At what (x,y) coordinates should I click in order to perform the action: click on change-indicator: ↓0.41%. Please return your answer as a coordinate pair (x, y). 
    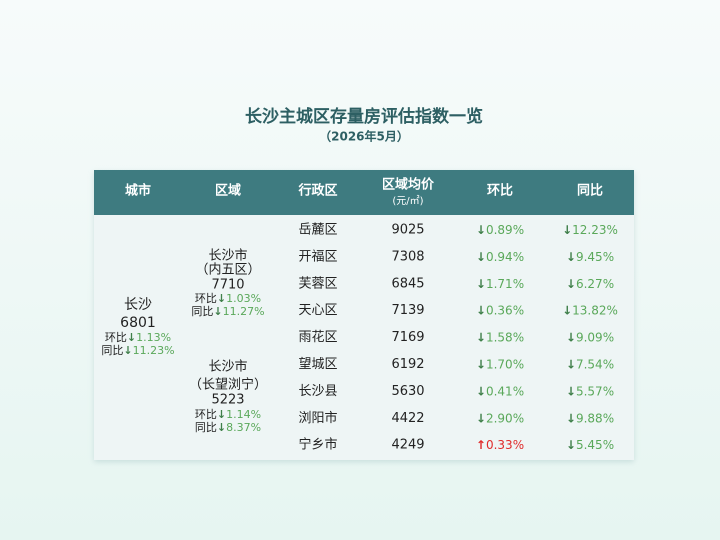
    Looking at the image, I should click on (500, 391).